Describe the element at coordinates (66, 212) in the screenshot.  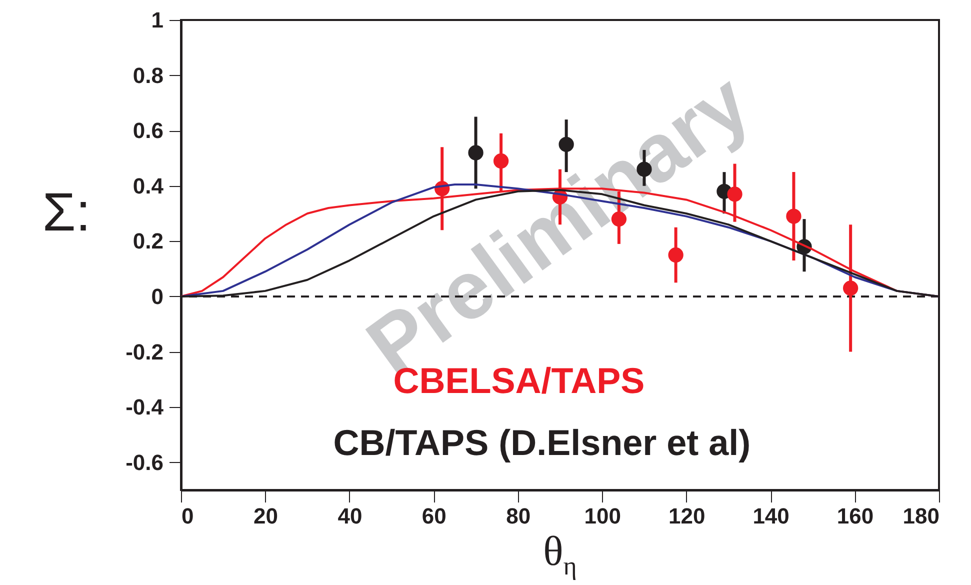
I see `y-axis-title: Σ:` at that location.